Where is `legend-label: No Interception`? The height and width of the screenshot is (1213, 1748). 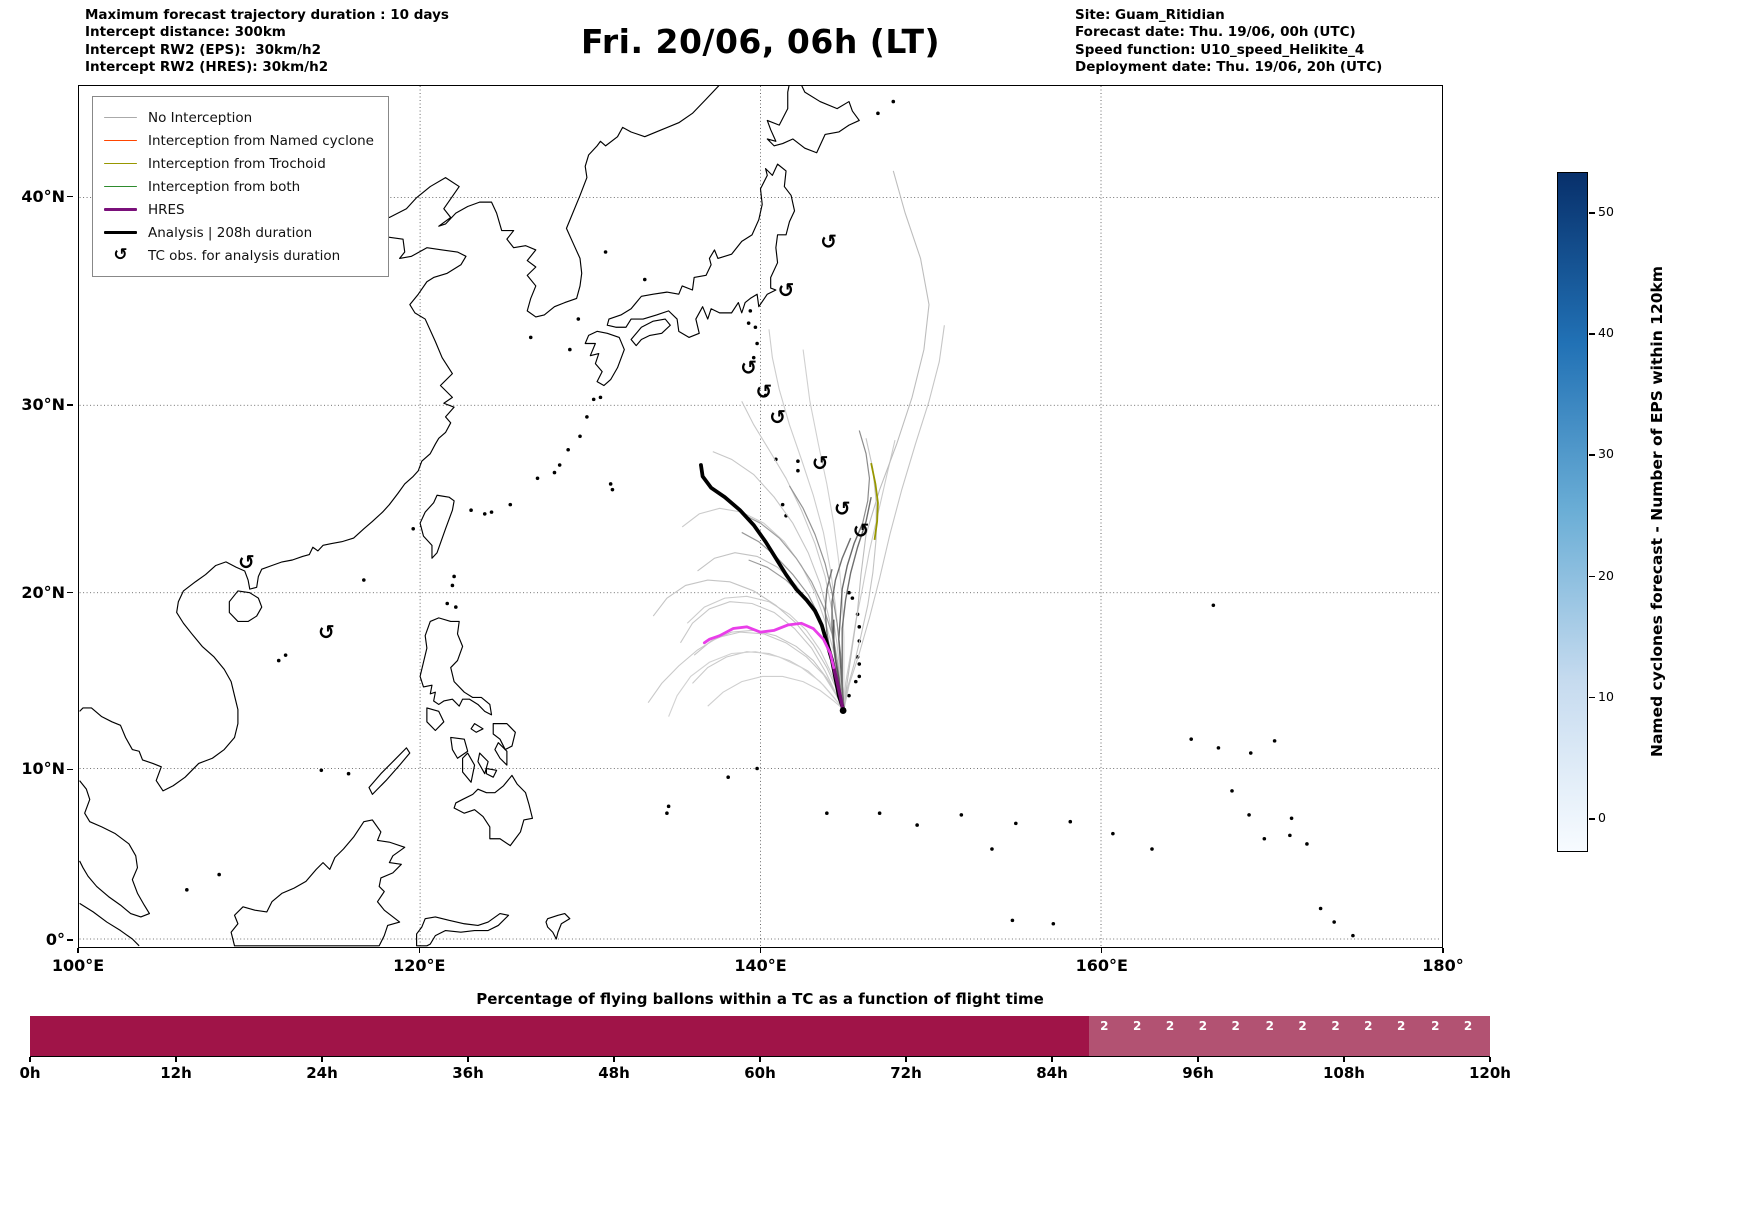
legend-label: No Interception is located at coordinates (200, 117).